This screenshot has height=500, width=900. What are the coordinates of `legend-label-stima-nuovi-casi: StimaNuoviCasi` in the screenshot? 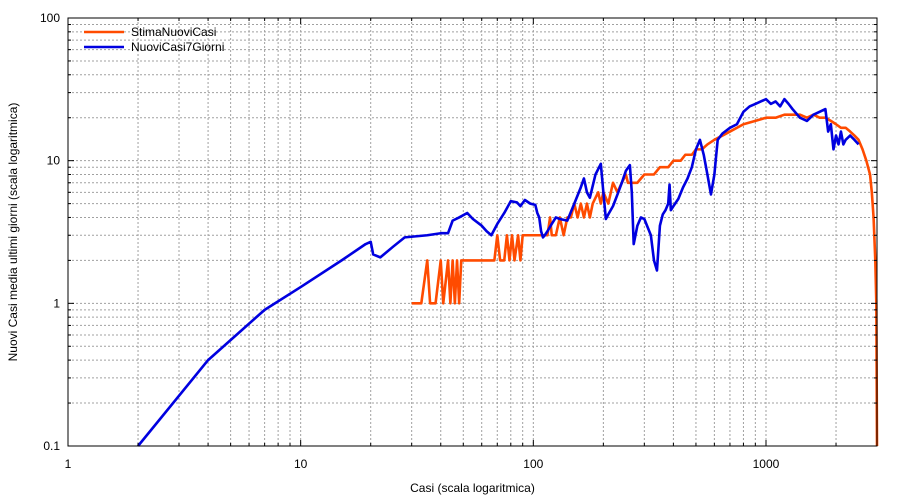 It's located at (173, 32).